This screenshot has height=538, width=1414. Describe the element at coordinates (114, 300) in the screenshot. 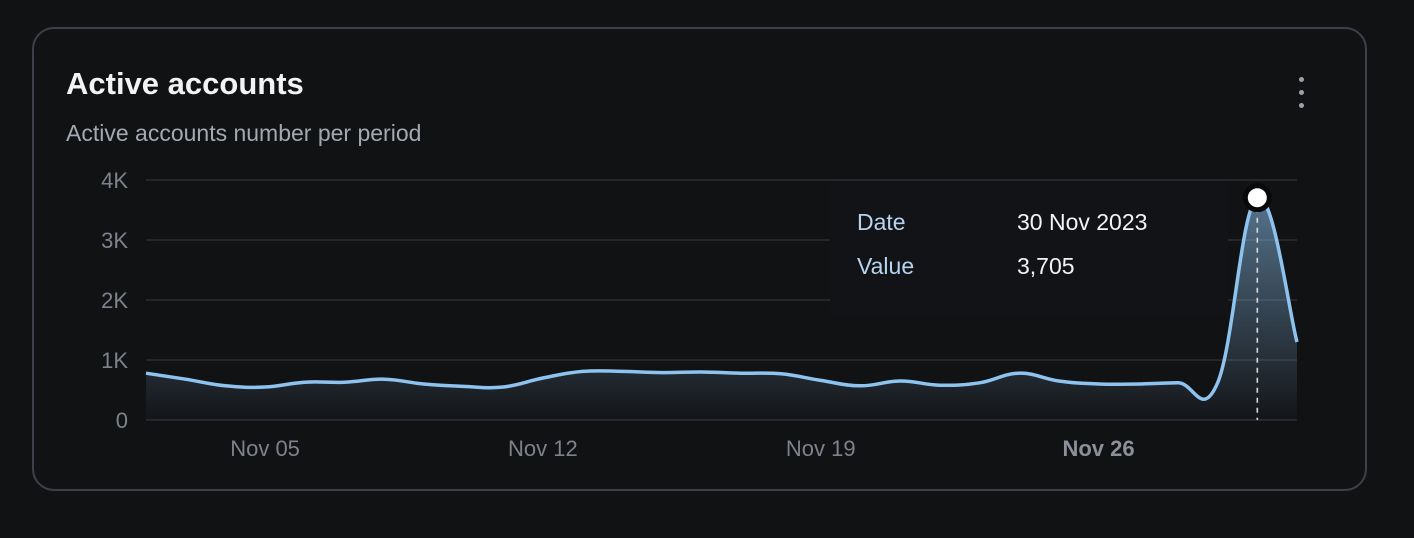

I see `y-tick-label: 2K` at that location.